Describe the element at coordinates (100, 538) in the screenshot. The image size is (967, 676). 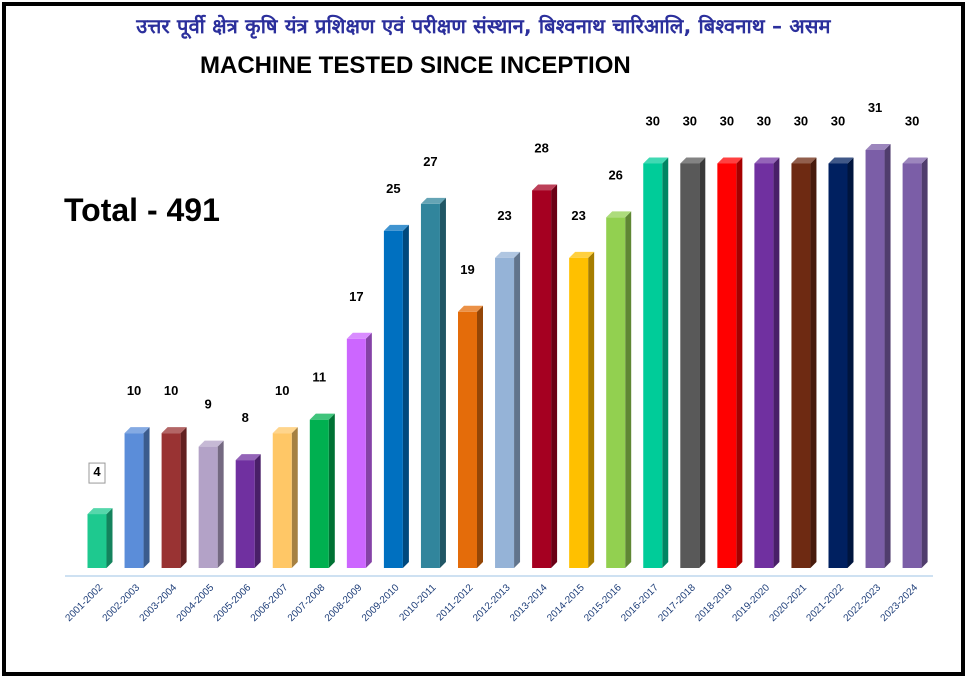
I see `bar-2001-2002` at that location.